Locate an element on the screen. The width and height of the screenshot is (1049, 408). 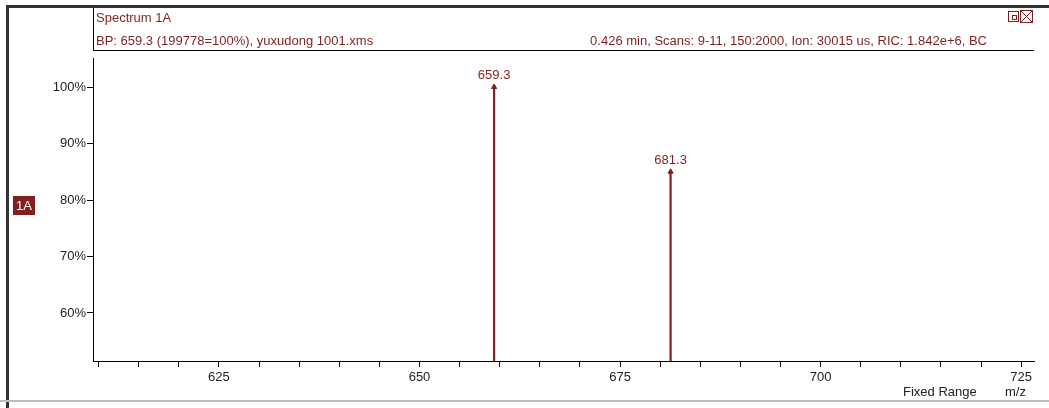
y-tick-label: 80% is located at coordinates (73, 199).